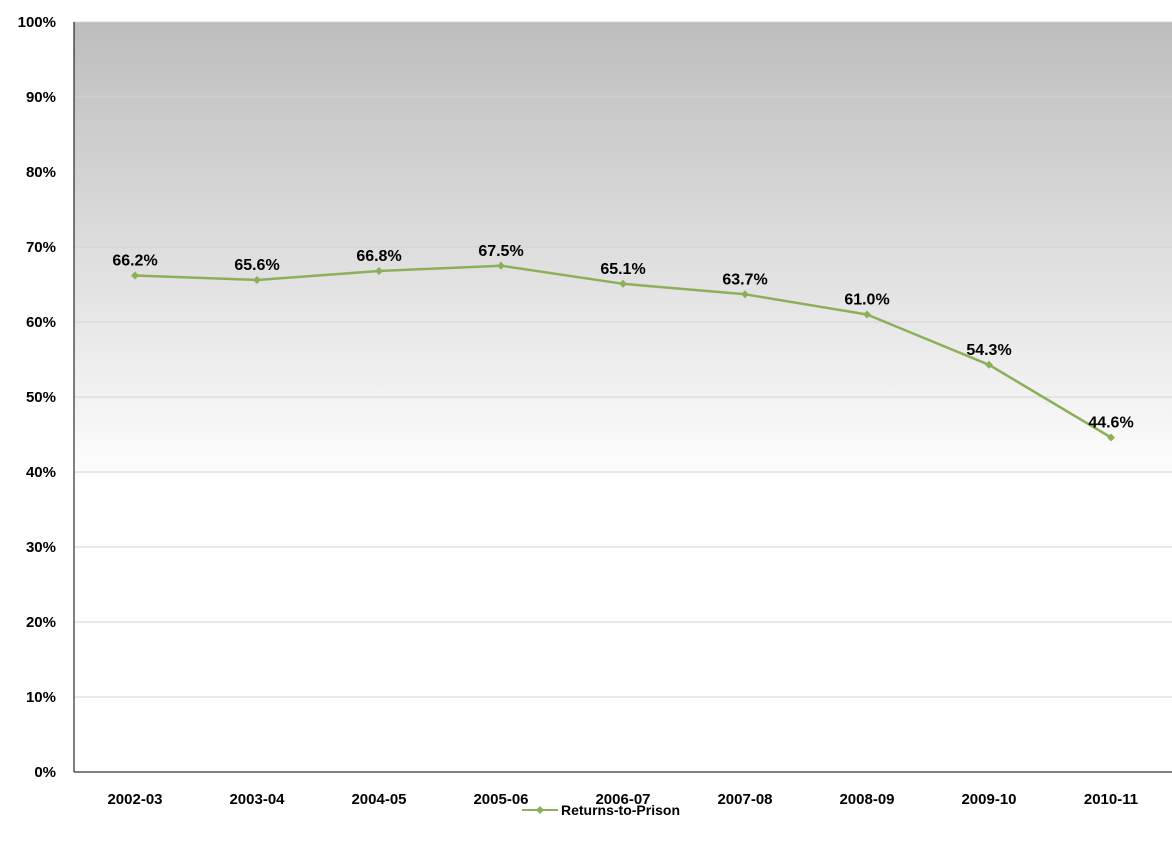 This screenshot has width=1172, height=846. Describe the element at coordinates (41, 697) in the screenshot. I see `y-tick-label: 10%` at that location.